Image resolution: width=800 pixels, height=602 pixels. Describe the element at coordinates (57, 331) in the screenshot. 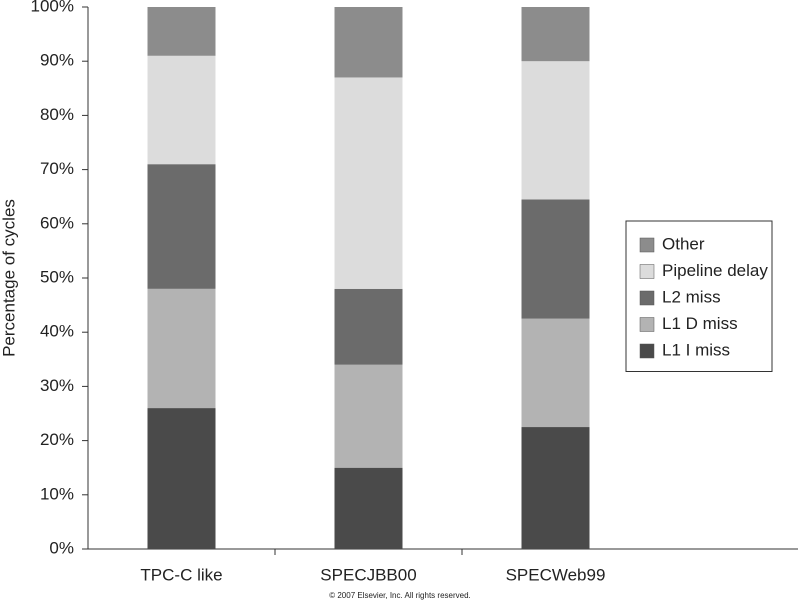

I see `y-tick-label: 40%` at that location.